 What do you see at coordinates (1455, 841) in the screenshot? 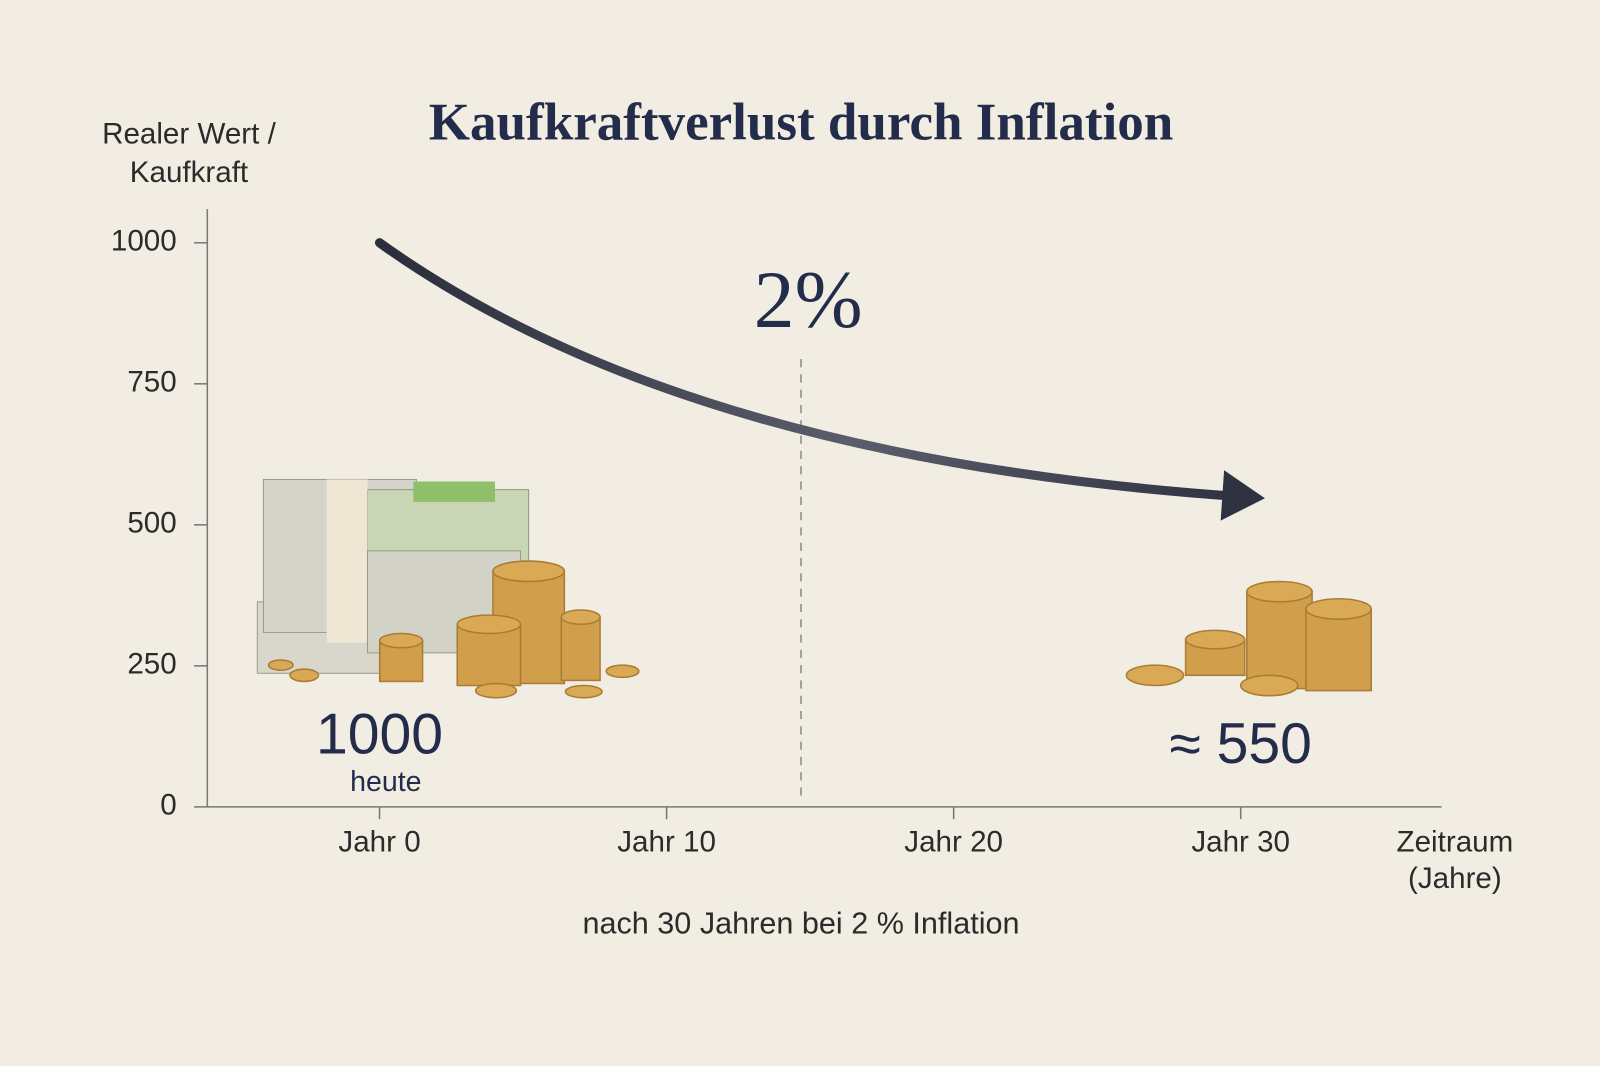
I see `x-axis-label: Zeitraum` at bounding box center [1455, 841].